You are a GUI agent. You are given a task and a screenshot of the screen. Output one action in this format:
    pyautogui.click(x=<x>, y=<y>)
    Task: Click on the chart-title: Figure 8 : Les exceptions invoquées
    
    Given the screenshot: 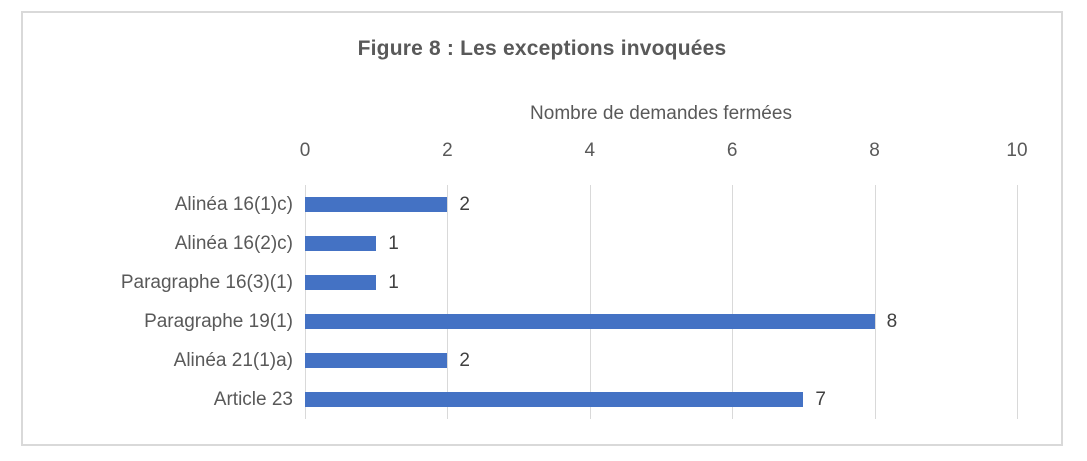 What is the action you would take?
    pyautogui.click(x=542, y=48)
    